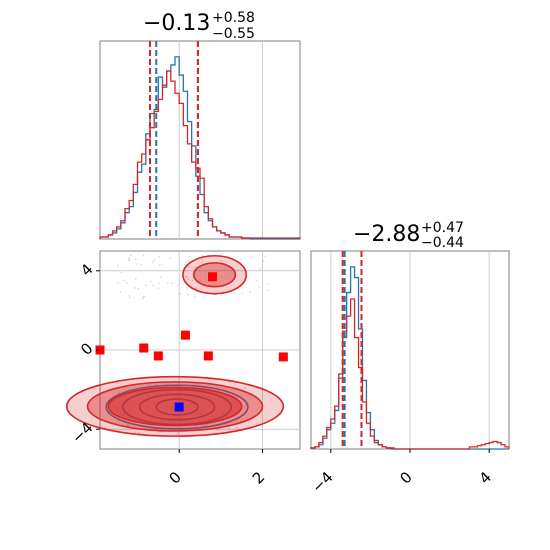 The width and height of the screenshot is (550, 550). What do you see at coordinates (233, 18) in the screenshot?
I see `x0-title-sup: +0.58` at bounding box center [233, 18].